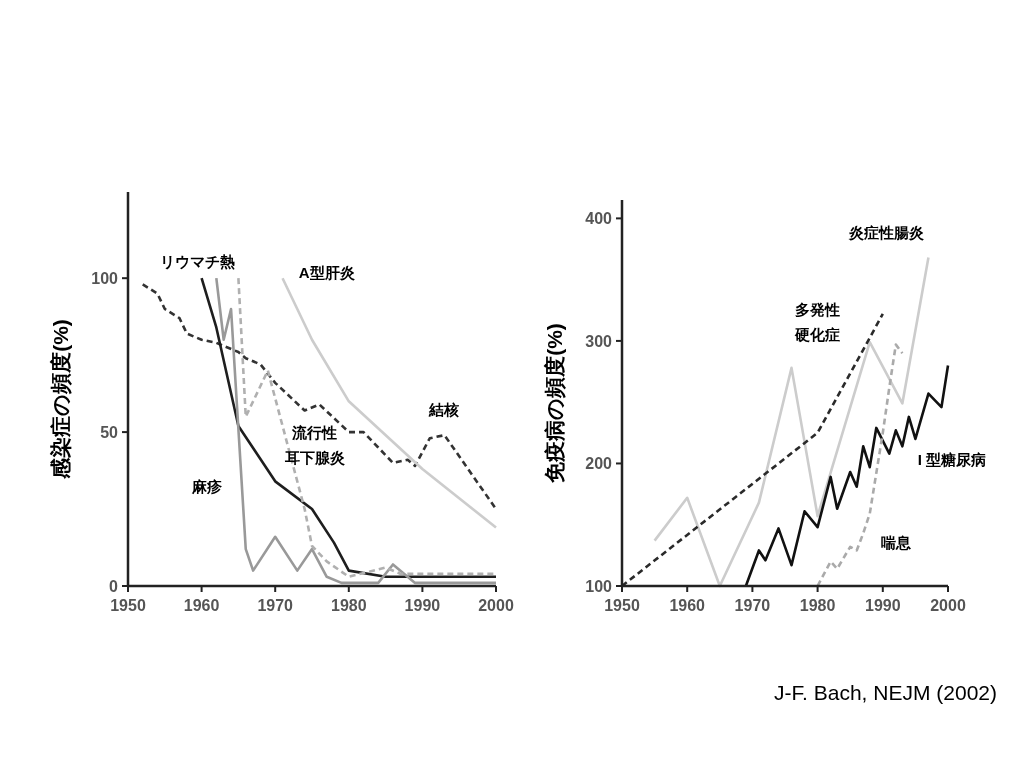 This screenshot has height=760, width=1024. I want to click on series-label: 流行性耳下腺炎, so click(314, 445).